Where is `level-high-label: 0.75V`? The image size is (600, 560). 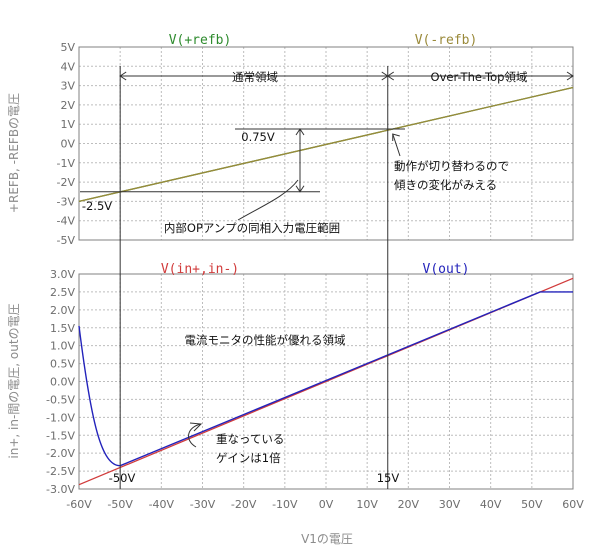
level-high-label: 0.75V is located at coordinates (258, 137).